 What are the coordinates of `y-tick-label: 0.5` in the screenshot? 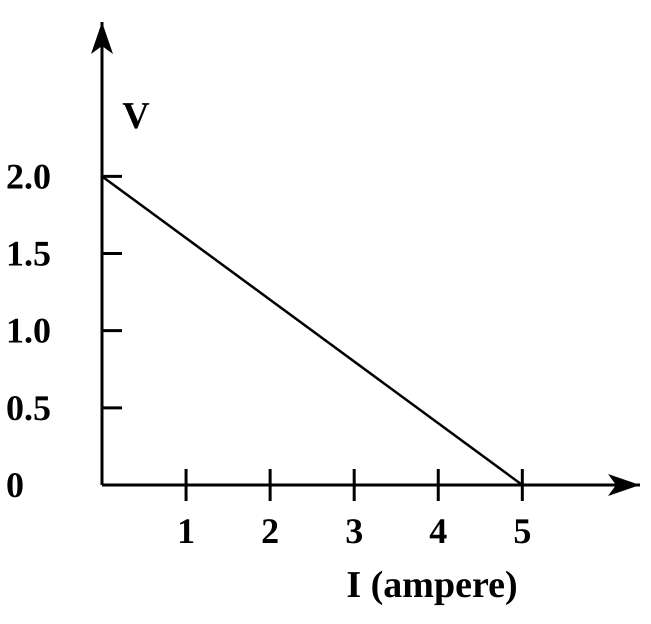 It's located at (28, 408).